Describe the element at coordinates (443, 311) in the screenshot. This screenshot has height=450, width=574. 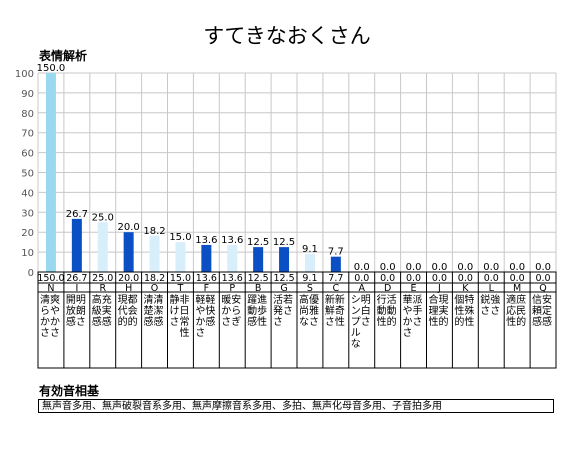
I see `category-description: 現実的` at that location.